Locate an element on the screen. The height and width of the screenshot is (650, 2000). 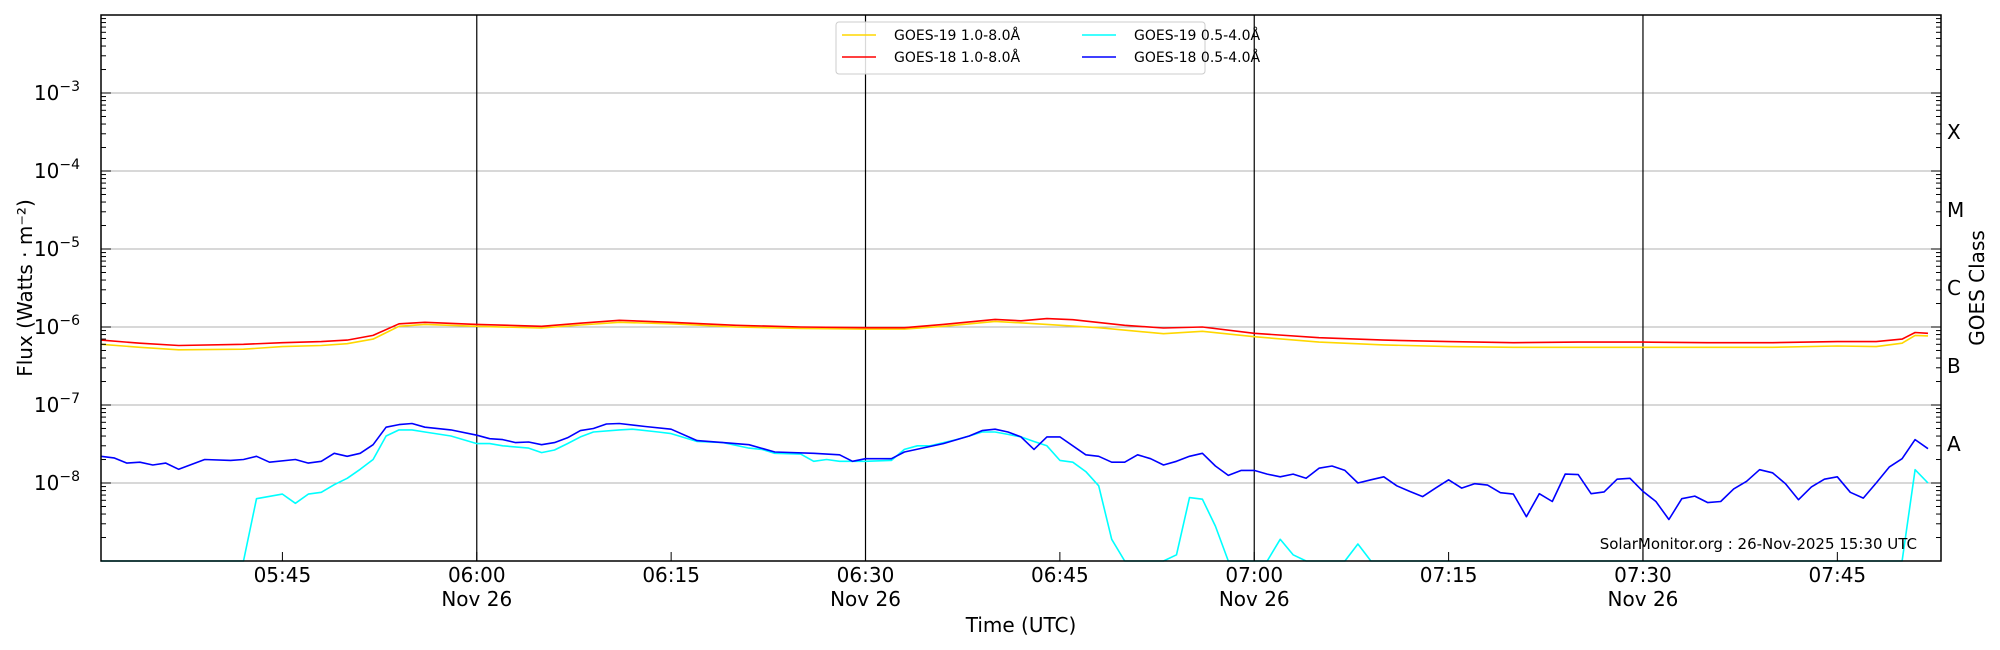
x-tick-label: 07:45 is located at coordinates (1838, 575).